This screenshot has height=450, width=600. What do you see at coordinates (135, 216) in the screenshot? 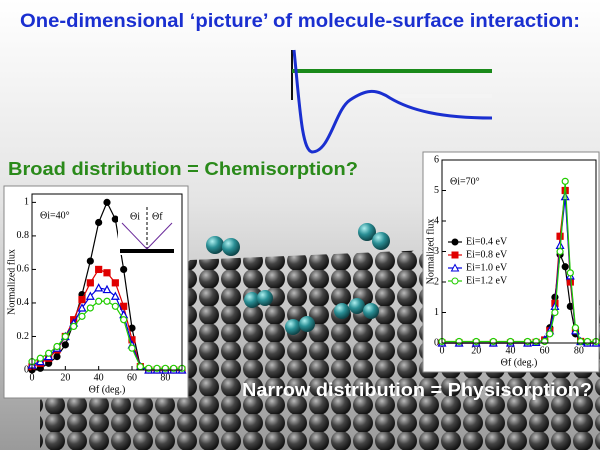
I see `inset-label: Θi` at bounding box center [135, 216].